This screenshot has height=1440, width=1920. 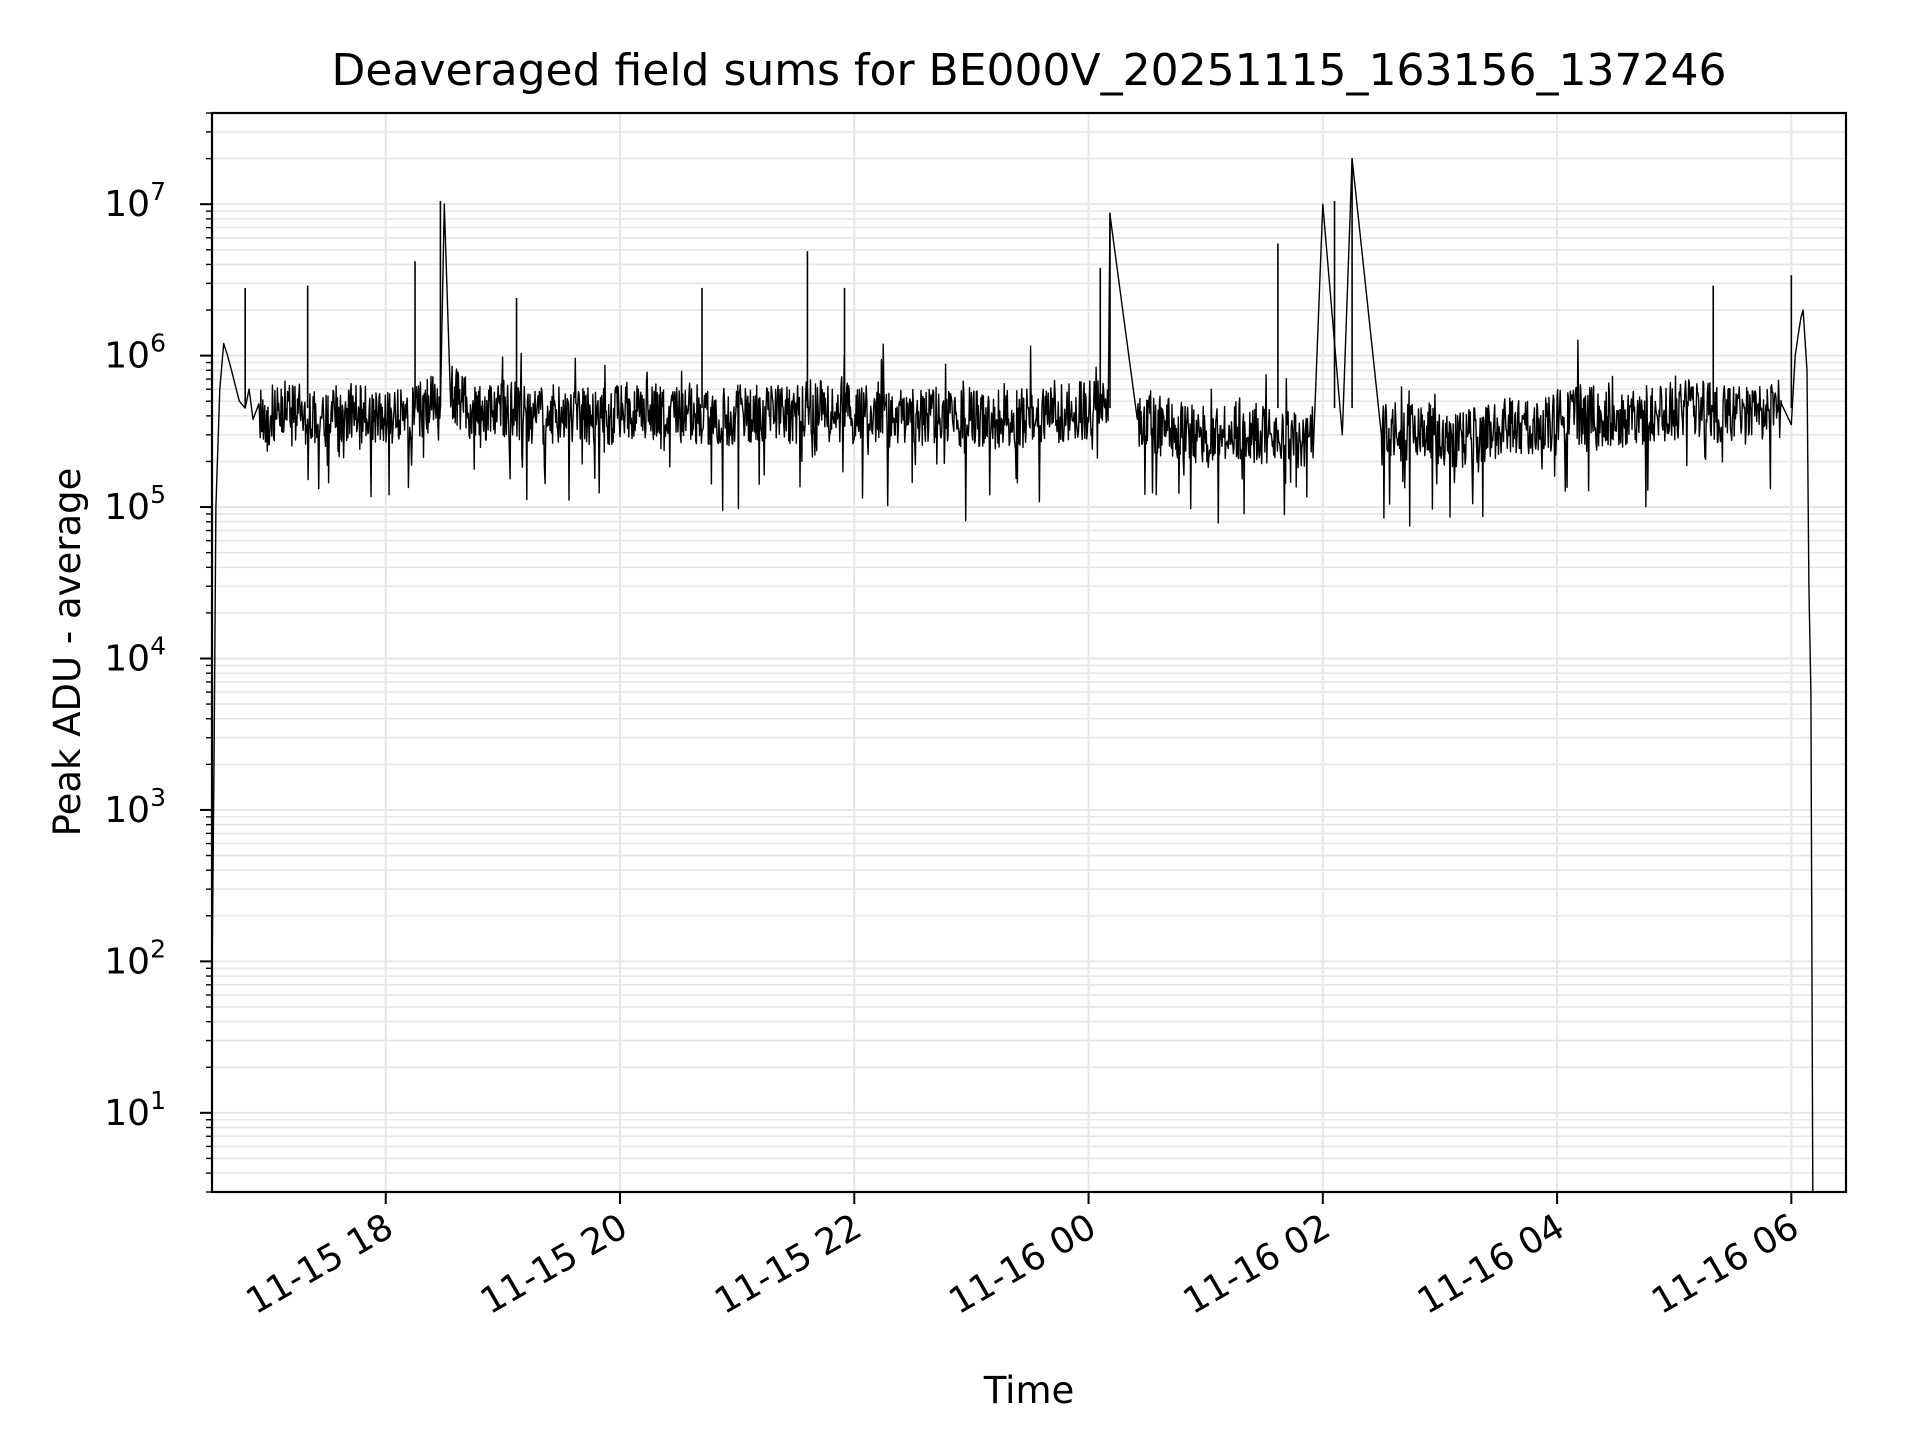 I want to click on y-tick-label: 10⁴, so click(x=135, y=655).